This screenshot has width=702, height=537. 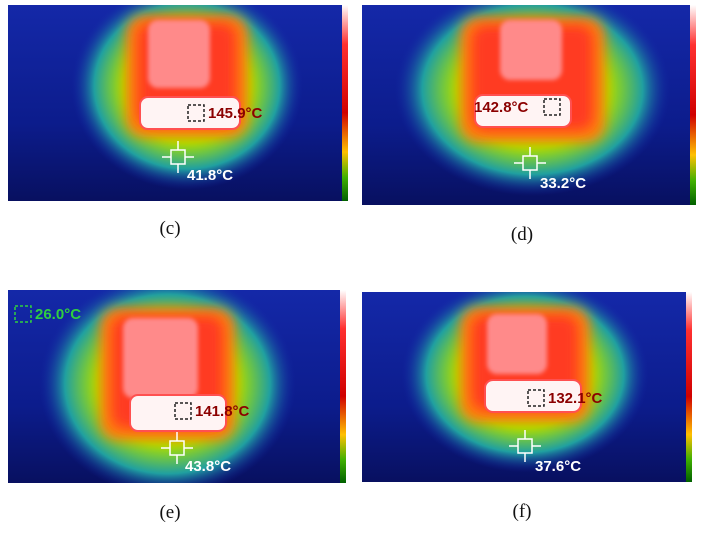 I want to click on temperature-reading: 141.8°C, so click(x=222, y=411).